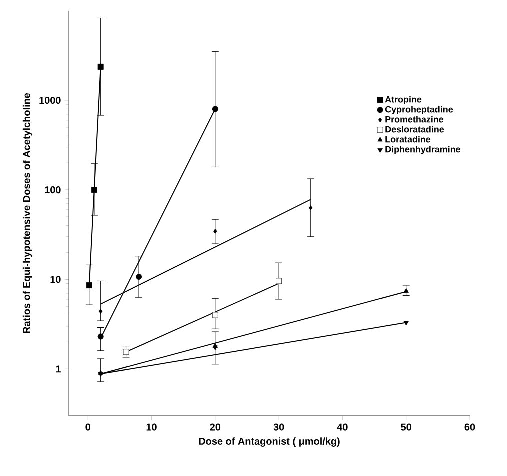 This screenshot has width=507, height=476. I want to click on x-tick-label: 10, so click(151, 427).